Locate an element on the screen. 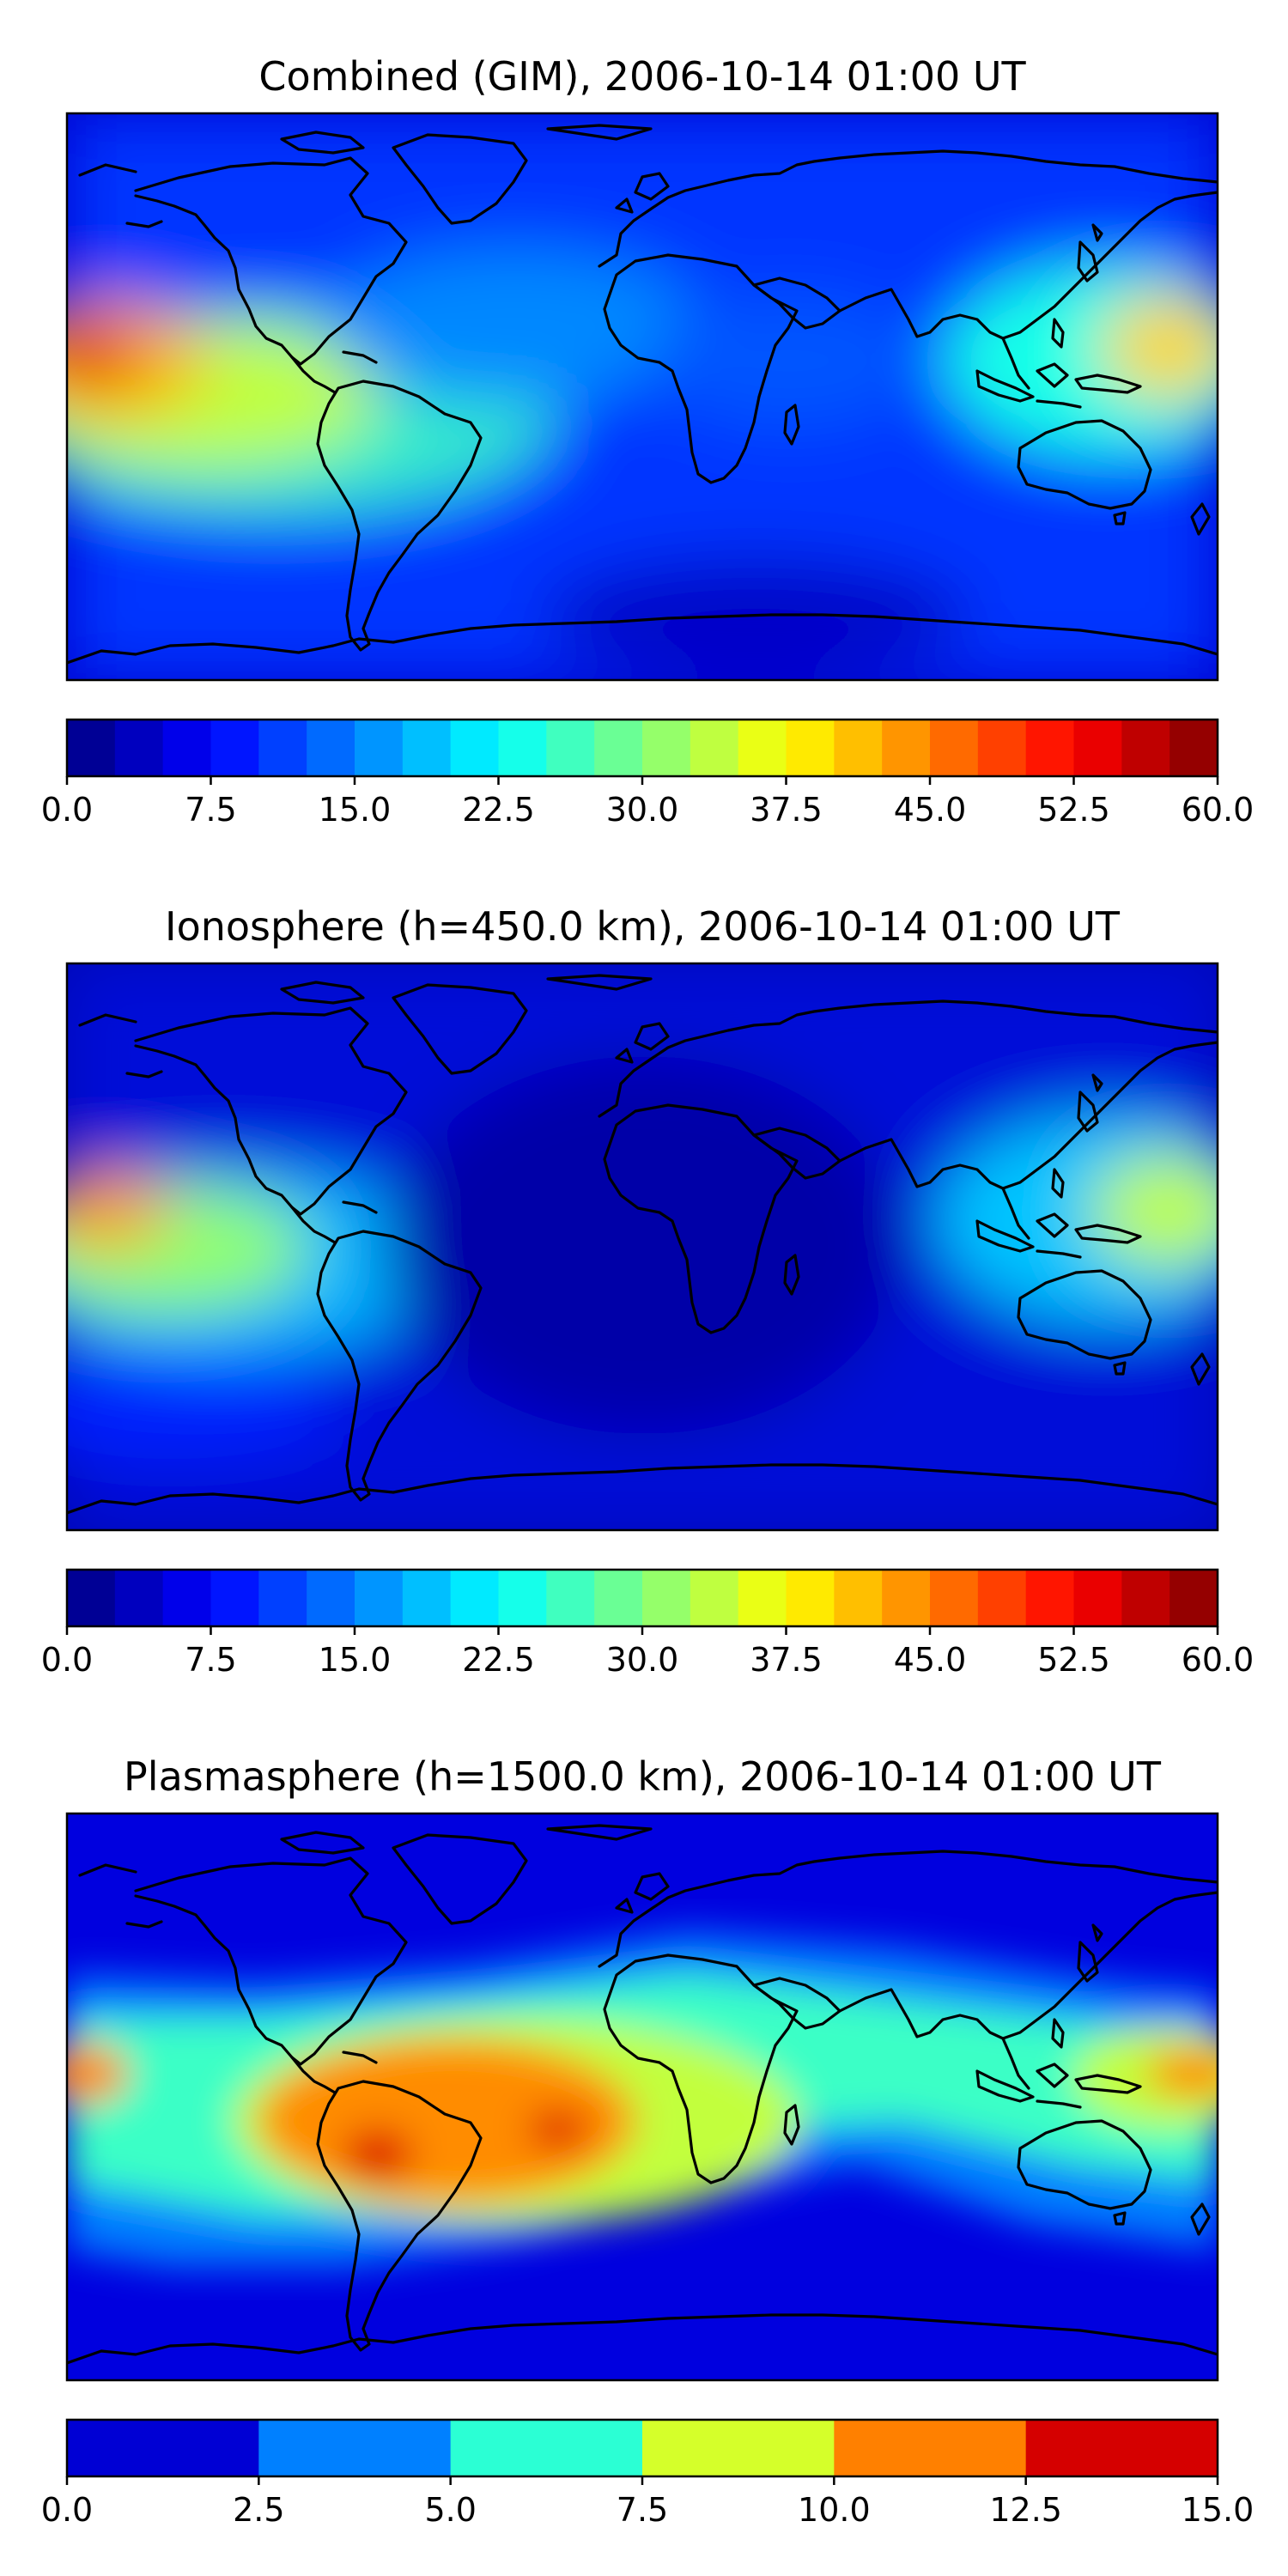 Image resolution: width=1288 pixels, height=2576 pixels. colorbar-ionosphere: 0.0 7.5 15.0 22.5 30.0 37.5 45.0 52.5 60.0 is located at coordinates (648, 1623).